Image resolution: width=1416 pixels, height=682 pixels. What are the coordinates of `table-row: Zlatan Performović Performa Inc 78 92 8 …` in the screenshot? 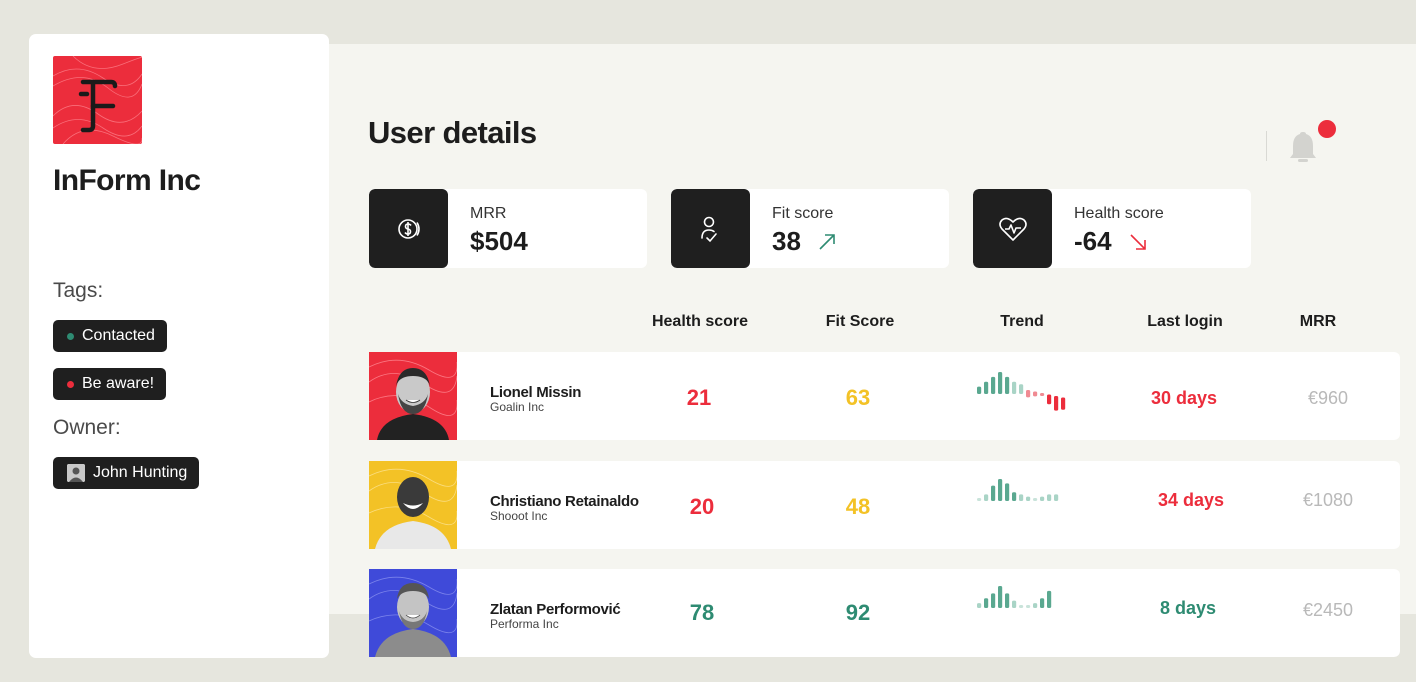 It's located at (884, 613).